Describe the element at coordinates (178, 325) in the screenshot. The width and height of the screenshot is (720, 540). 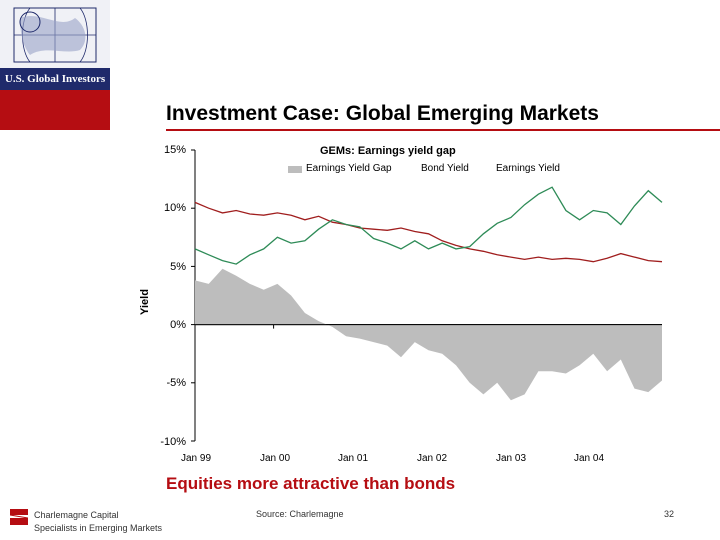
I see `y-tick-label: 0%` at that location.